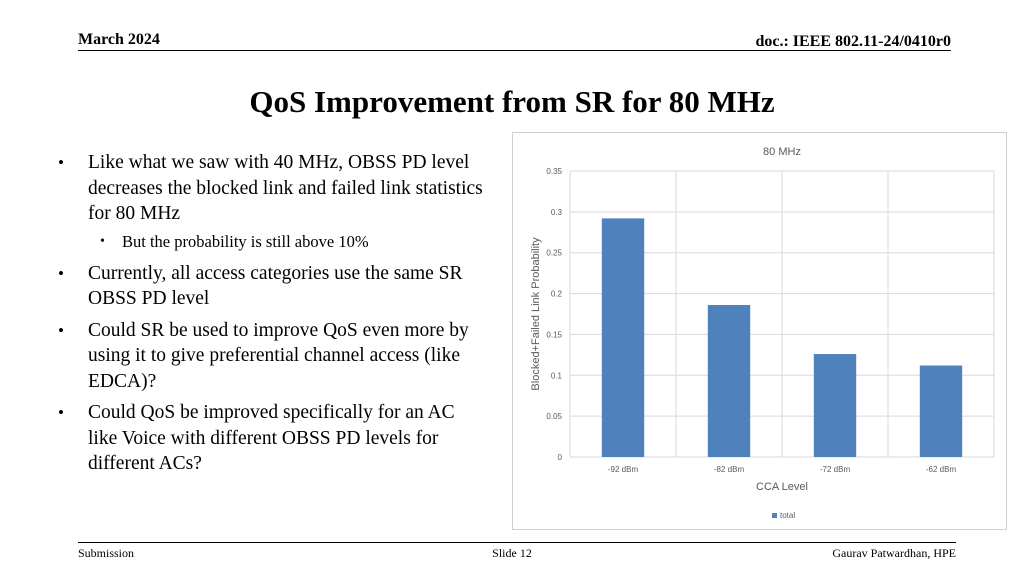  What do you see at coordinates (782, 487) in the screenshot?
I see `x-axis-label: CCA Level` at bounding box center [782, 487].